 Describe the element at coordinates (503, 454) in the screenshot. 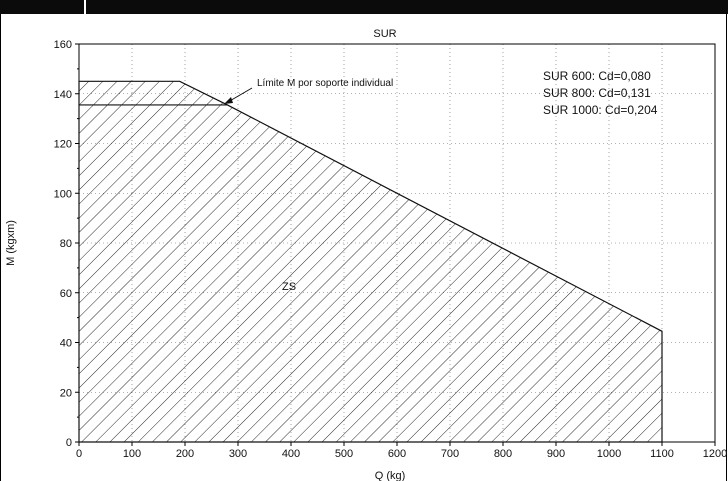

I see `x-tick-label: 800` at that location.